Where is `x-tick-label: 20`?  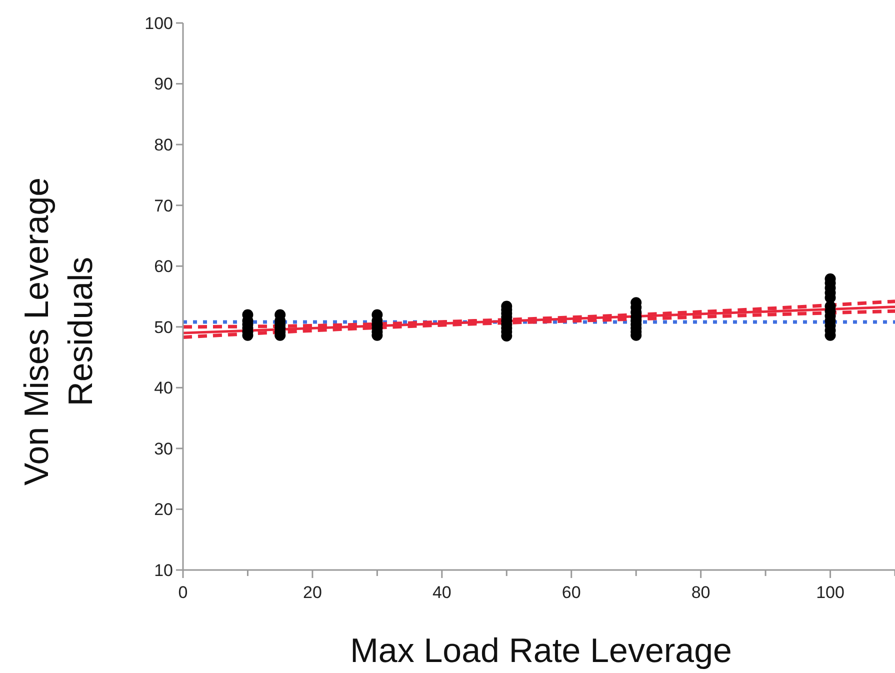
x-tick-label: 20 is located at coordinates (312, 592).